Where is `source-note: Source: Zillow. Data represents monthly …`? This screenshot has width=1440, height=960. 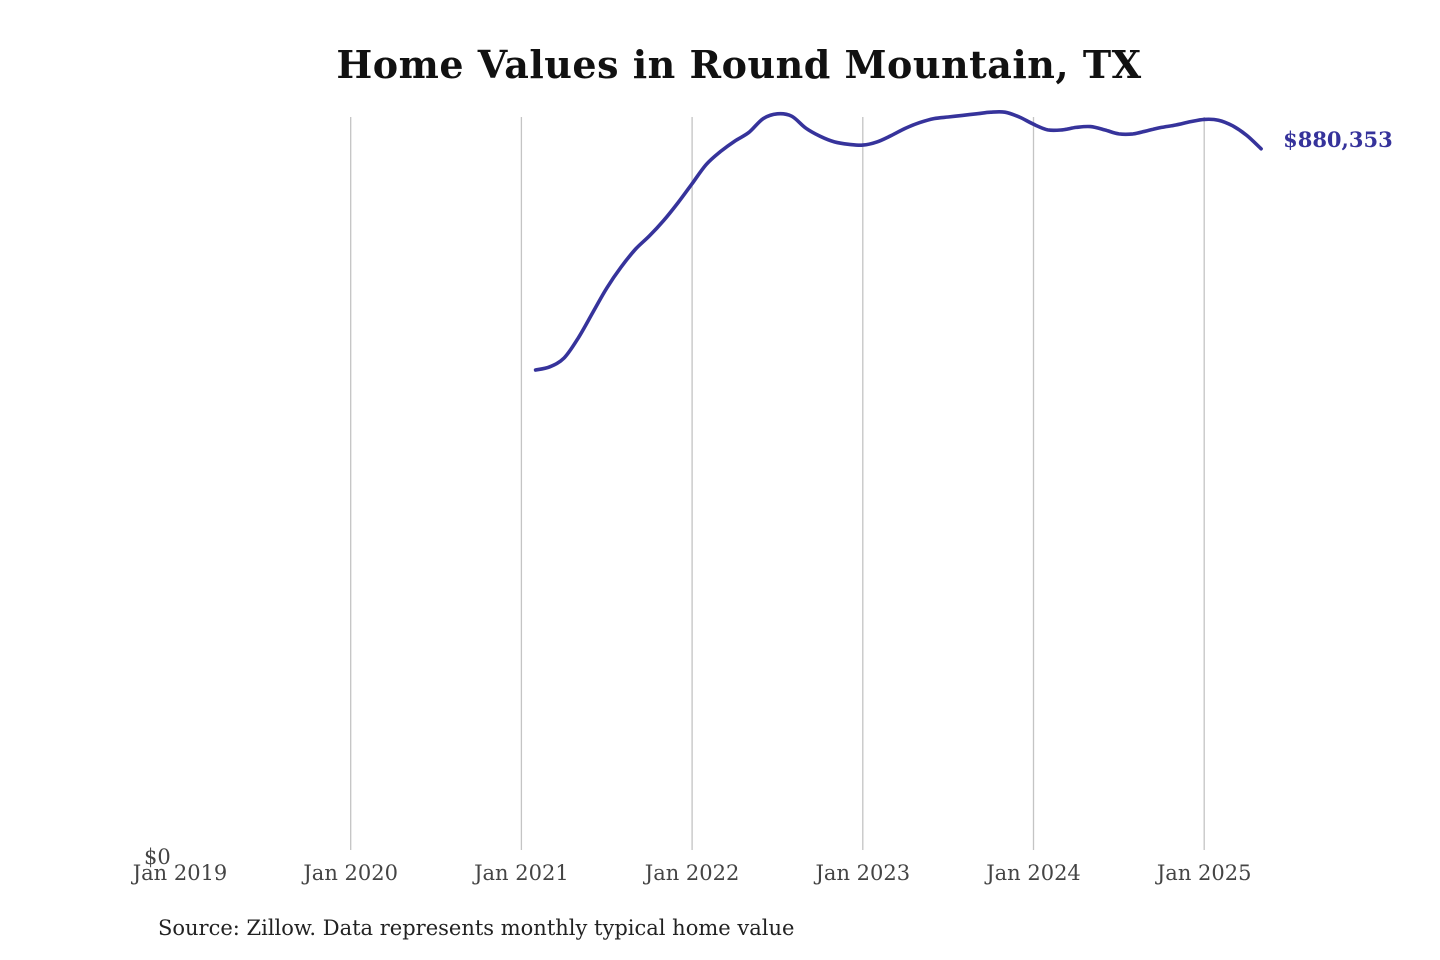
source-note: Source: Zillow. Data represents monthly … is located at coordinates (476, 928).